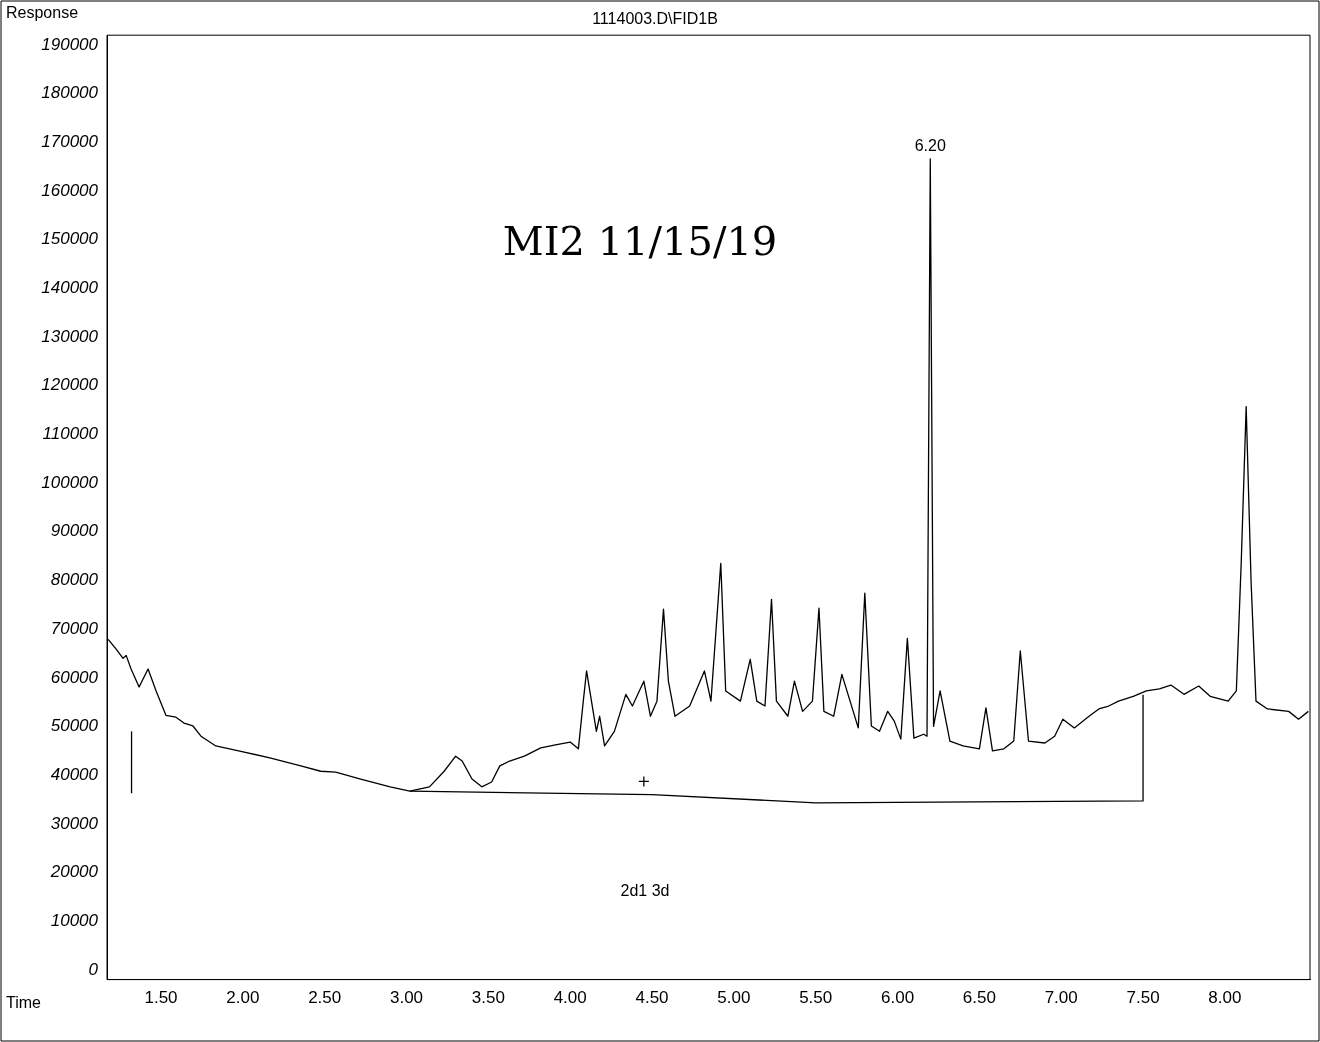  What do you see at coordinates (74, 580) in the screenshot?
I see `y-tick-label: 80000` at bounding box center [74, 580].